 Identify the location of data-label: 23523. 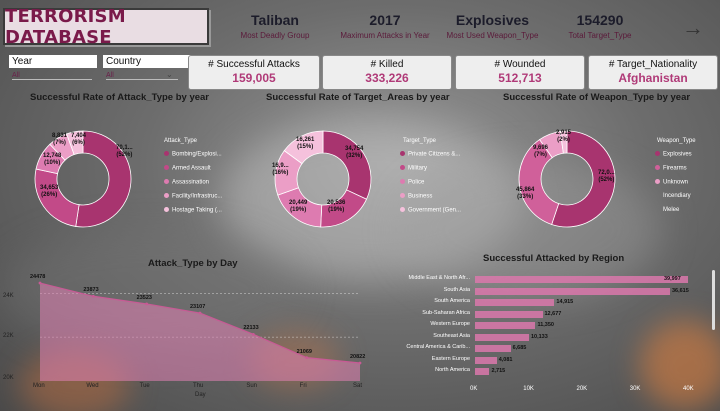
(144, 297).